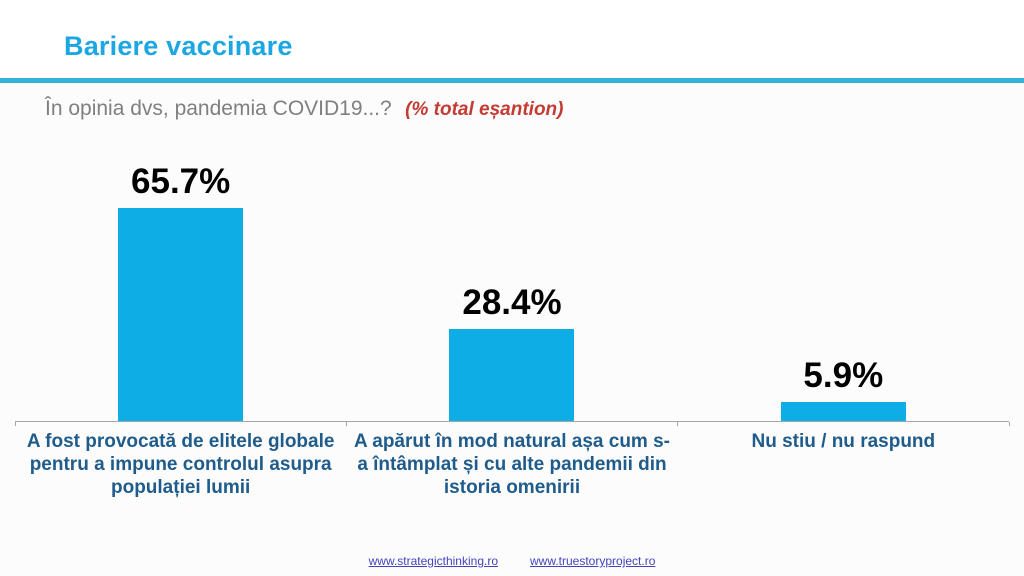 This screenshot has height=576, width=1024. I want to click on link-truestoryproject: www.truestoryproject.ro, so click(593, 561).